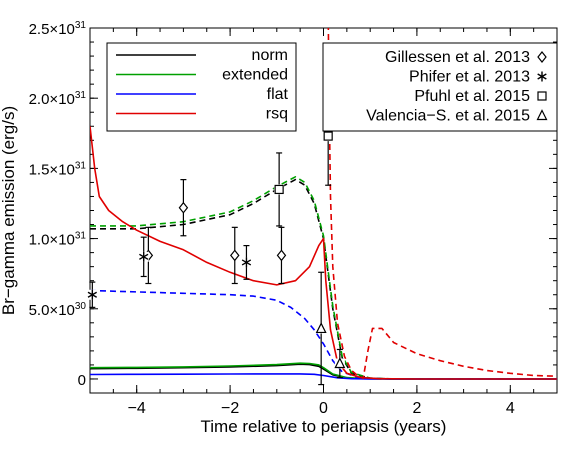 This screenshot has width=585, height=450. I want to click on series-flat-solid, so click(323, 376).